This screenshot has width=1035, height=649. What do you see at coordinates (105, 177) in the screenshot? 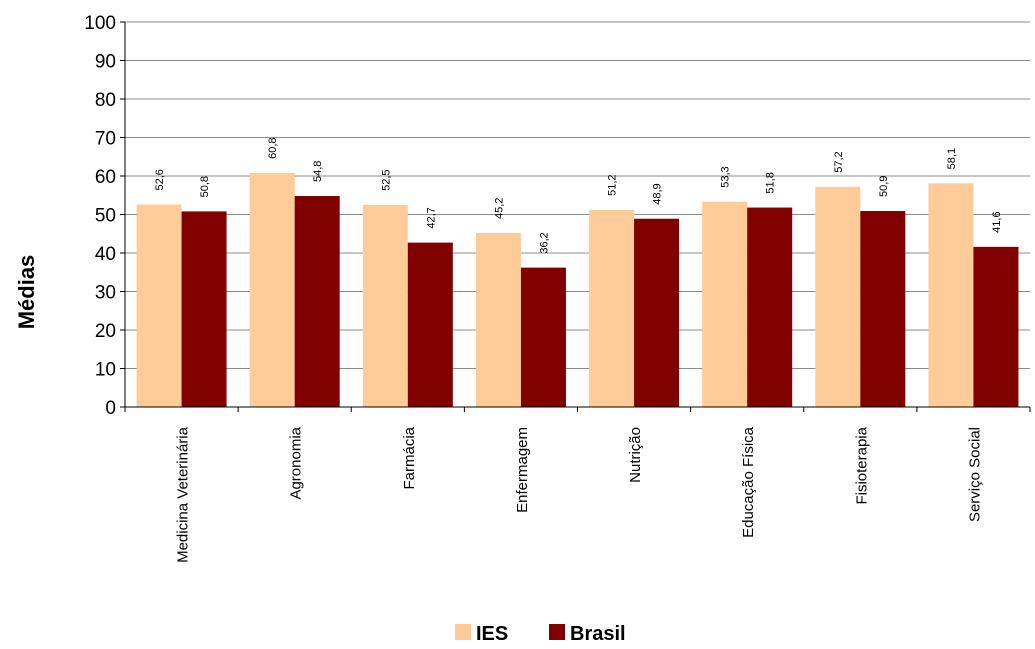
I see `y-tick-label: 60` at bounding box center [105, 177].